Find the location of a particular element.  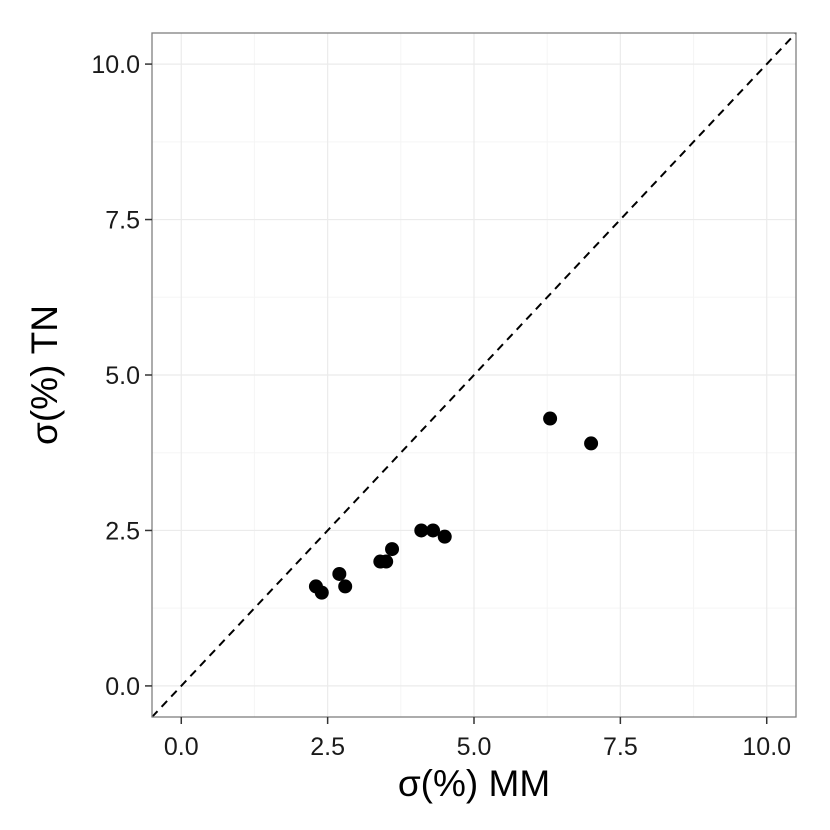

y-tick-label: 0.0 is located at coordinates (122, 687).